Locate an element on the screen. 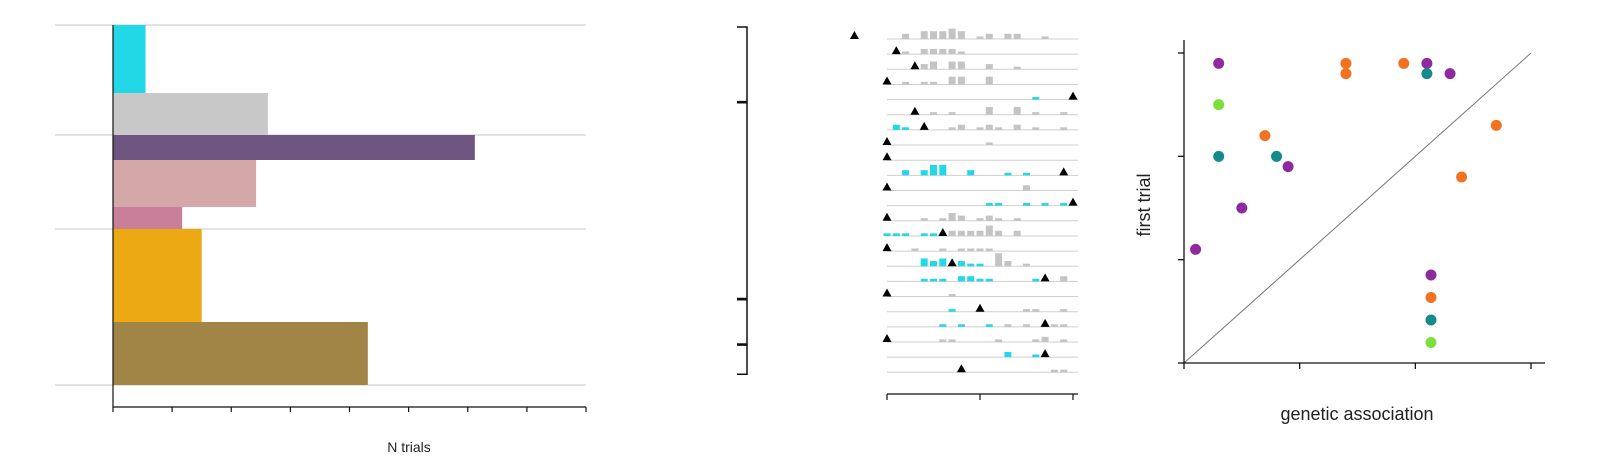 The image size is (1600, 474). group-bracket is located at coordinates (742, 201).